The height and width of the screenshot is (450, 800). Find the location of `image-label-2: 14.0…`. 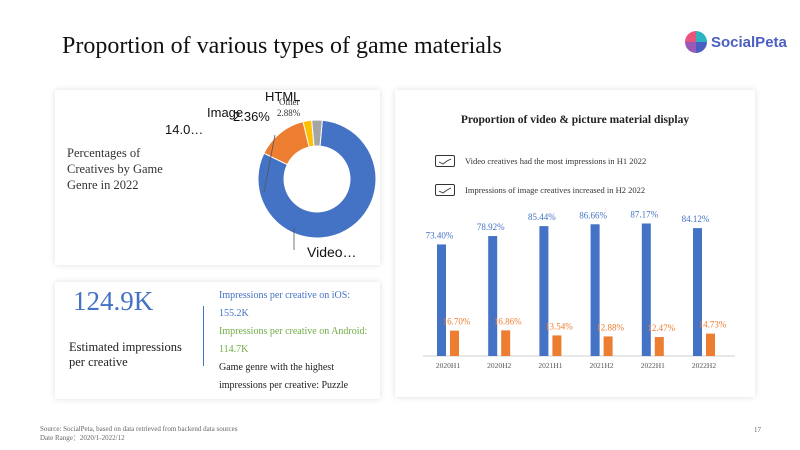

image-label-2: 14.0… is located at coordinates (184, 129).